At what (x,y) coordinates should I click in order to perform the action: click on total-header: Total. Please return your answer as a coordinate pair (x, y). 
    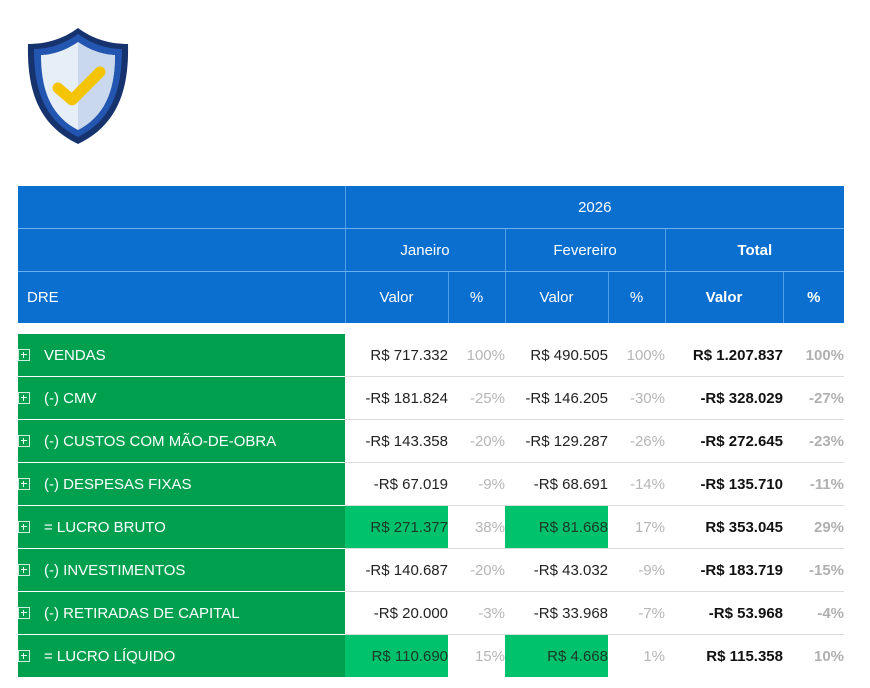
    Looking at the image, I should click on (754, 250).